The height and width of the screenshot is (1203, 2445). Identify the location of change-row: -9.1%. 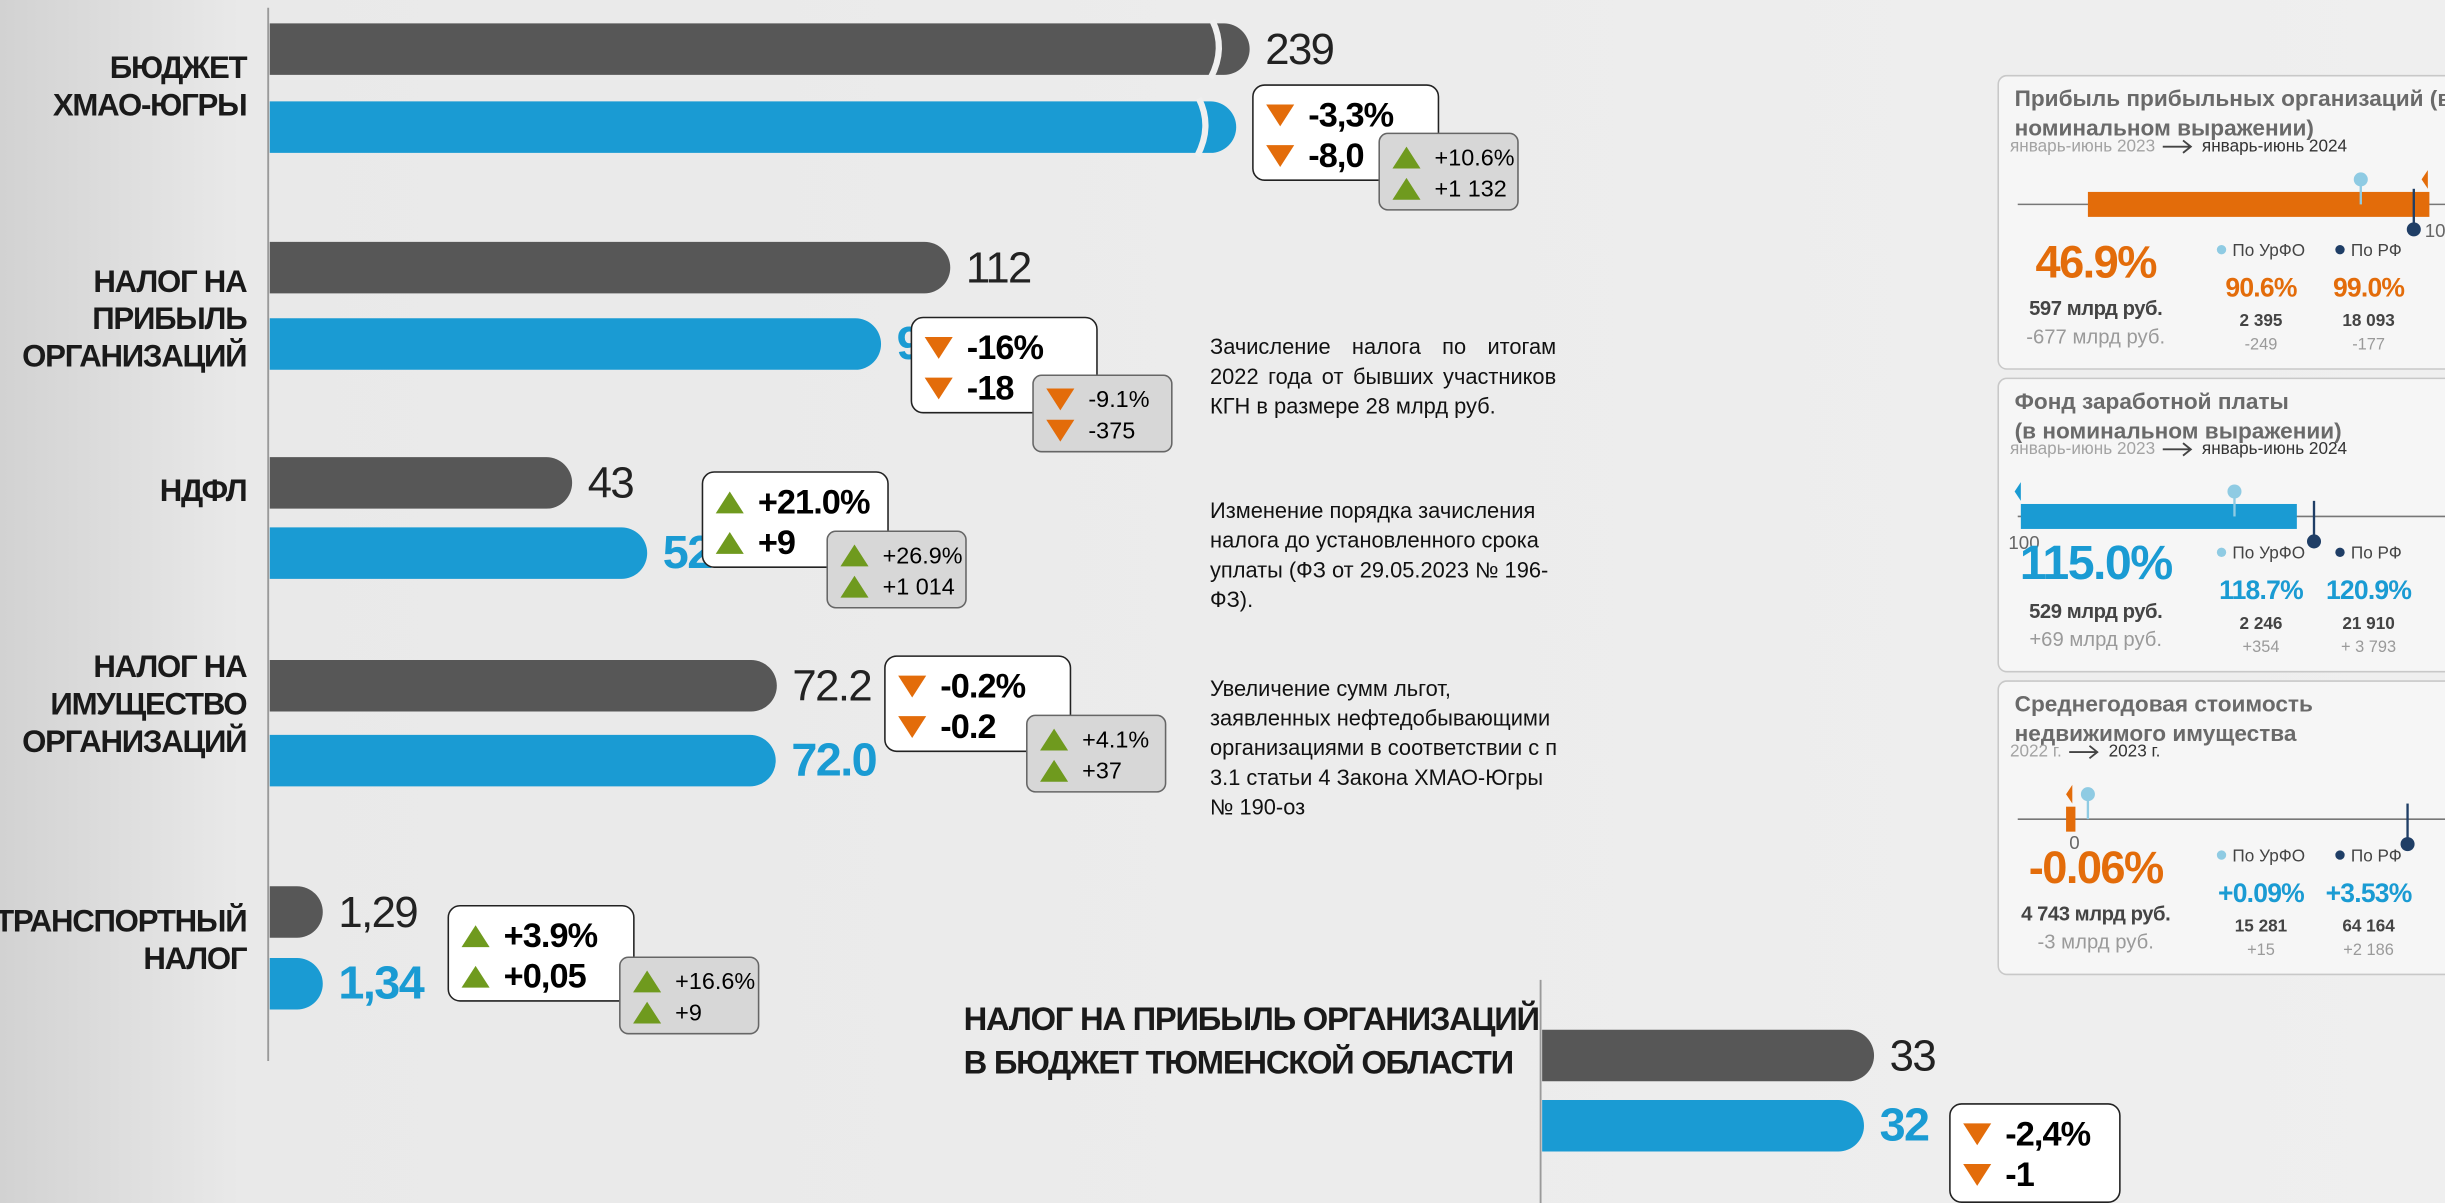
(1102, 399).